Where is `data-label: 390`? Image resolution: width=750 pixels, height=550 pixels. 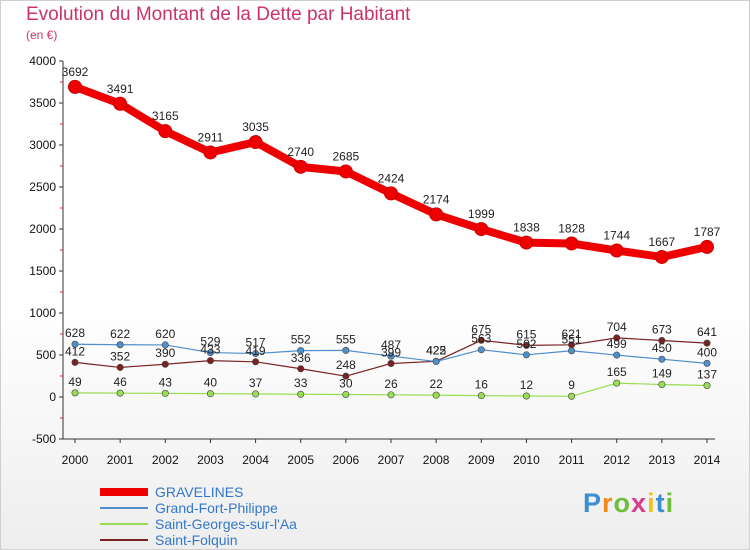 data-label: 390 is located at coordinates (165, 353).